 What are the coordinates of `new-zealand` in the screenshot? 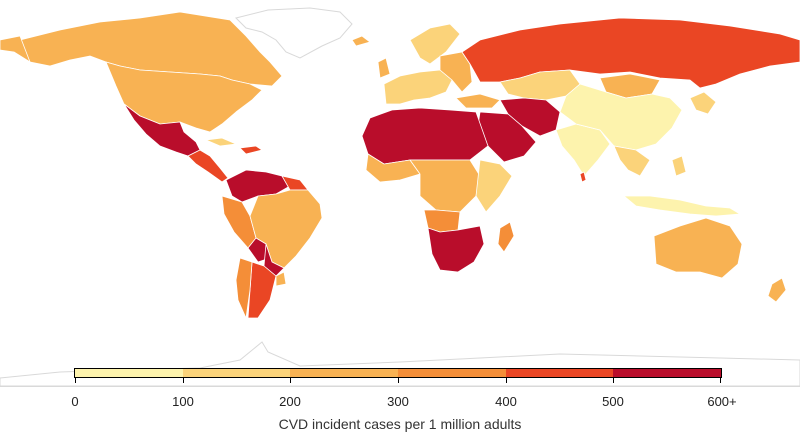 It's located at (777, 290).